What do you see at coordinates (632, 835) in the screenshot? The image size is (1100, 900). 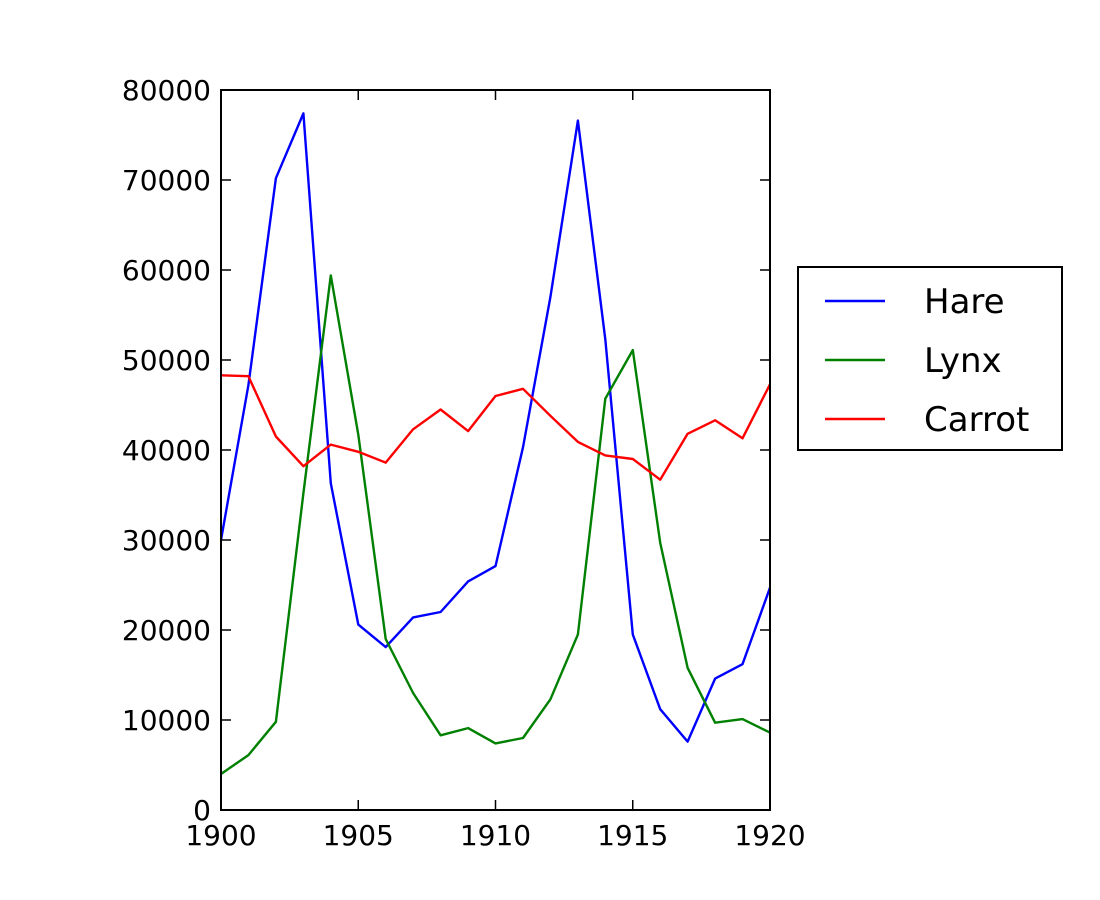 I see `x-tick-label: 1915` at bounding box center [632, 835].